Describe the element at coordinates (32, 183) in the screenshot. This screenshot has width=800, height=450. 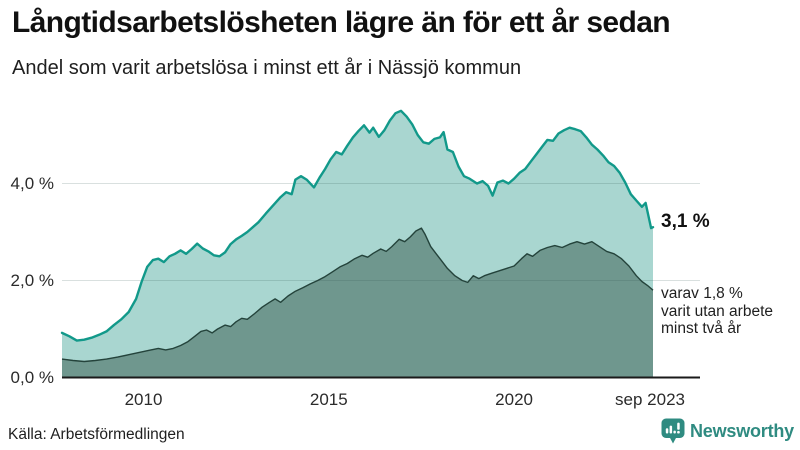
I see `y-tick-label: 4,0 %` at that location.